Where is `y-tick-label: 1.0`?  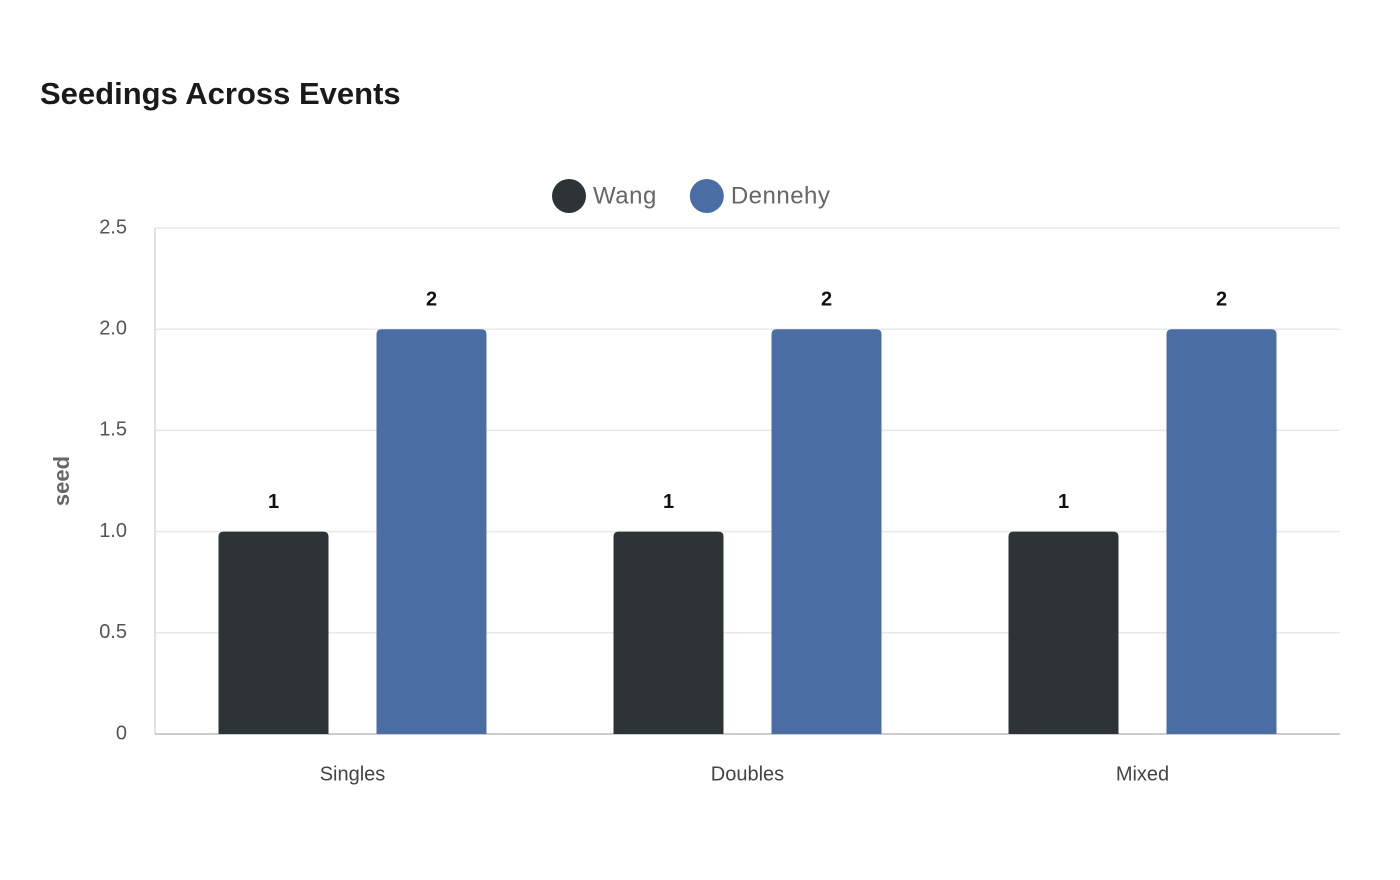
y-tick-label: 1.0 is located at coordinates (113, 531).